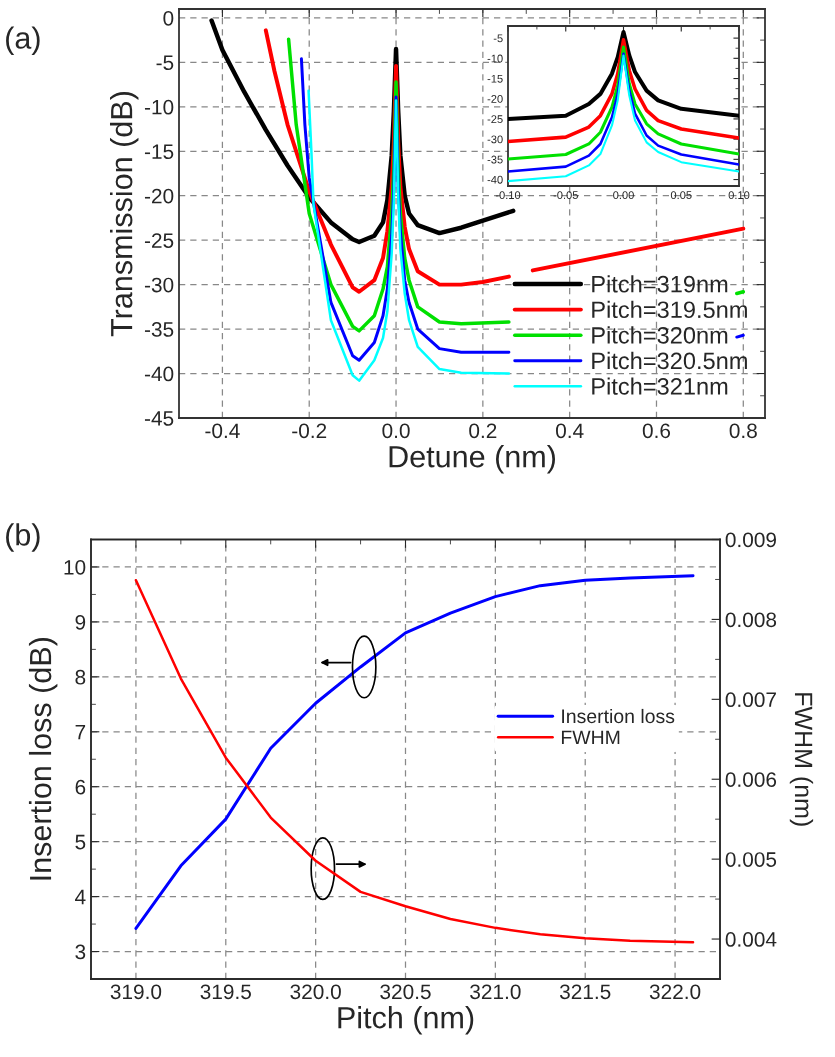  I want to click on x-tick-label: 0.2, so click(483, 431).